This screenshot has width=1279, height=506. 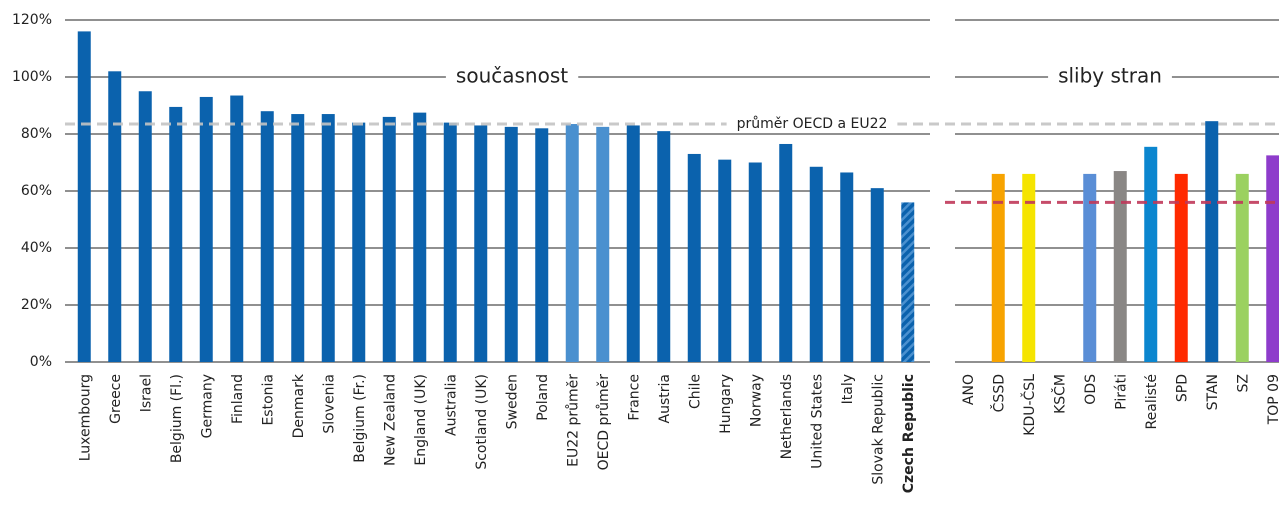 What do you see at coordinates (726, 404) in the screenshot?
I see `x-tick-label: Hungary` at bounding box center [726, 404].